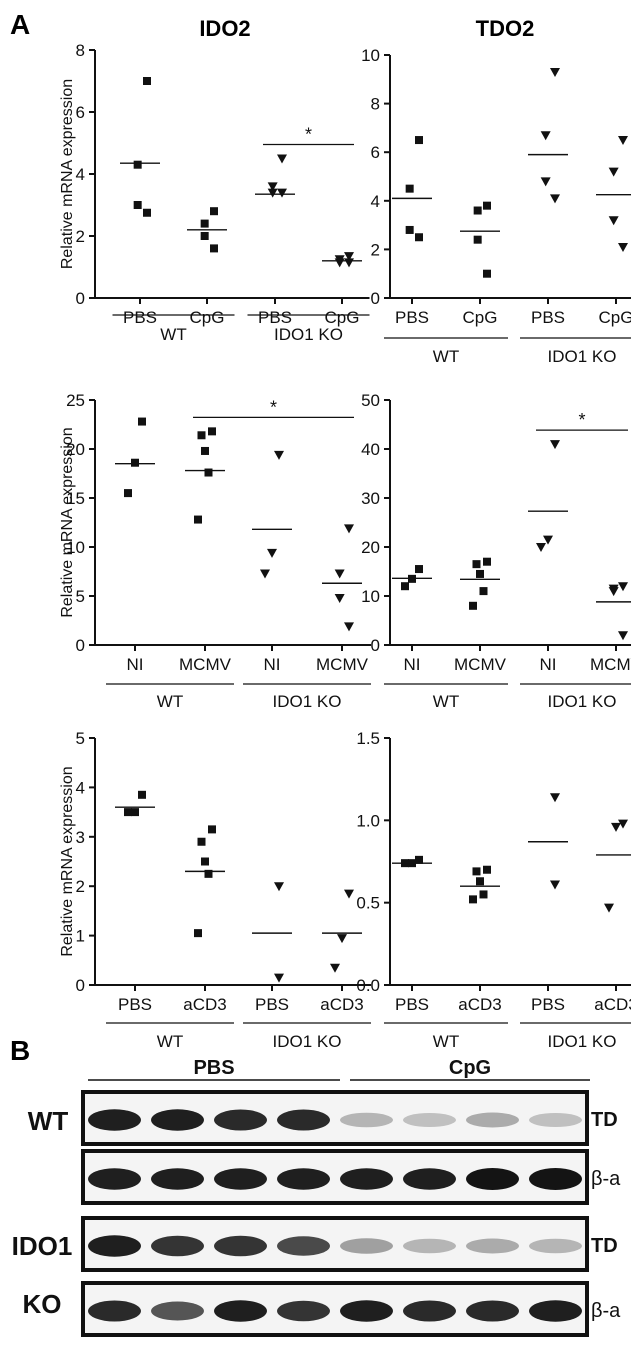 The width and height of the screenshot is (631, 1366). Describe the element at coordinates (80, 112) in the screenshot. I see `y-tick-label: 6` at that location.